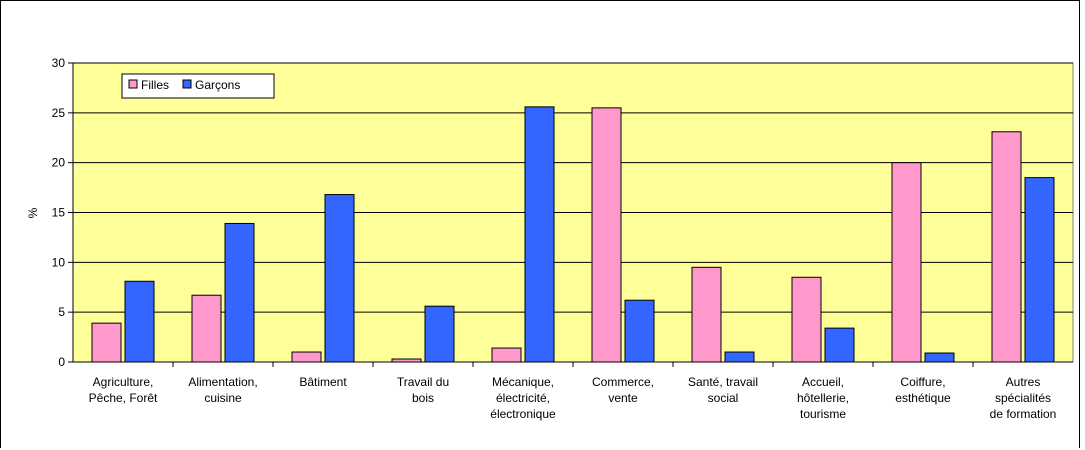 The width and height of the screenshot is (1085, 450). Describe the element at coordinates (723, 390) in the screenshot. I see `x-tick-label: Santé, travail social` at that location.